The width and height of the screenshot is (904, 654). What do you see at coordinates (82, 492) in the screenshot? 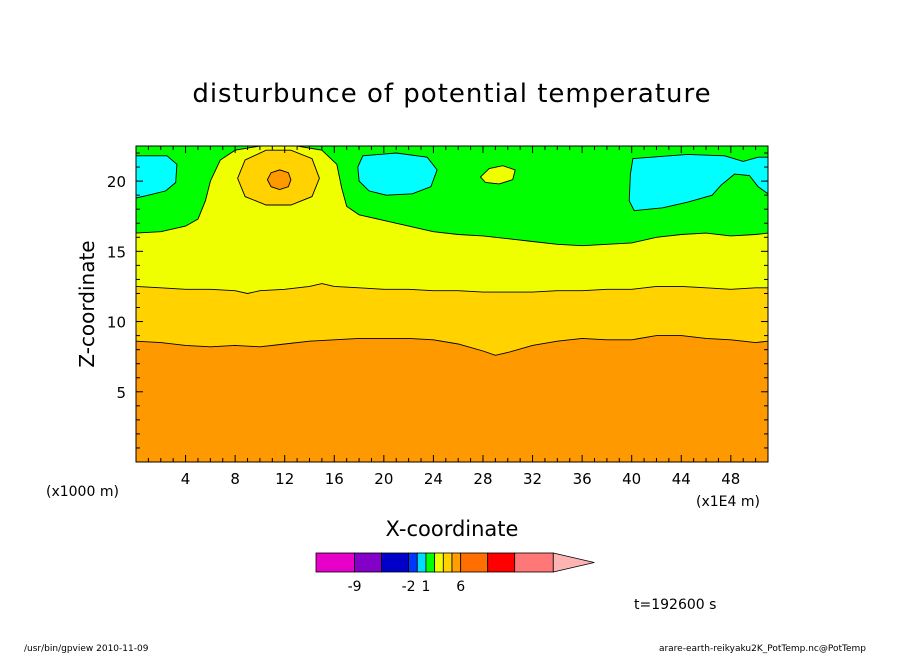
I see `x-unit-left: (x1000 m)` at bounding box center [82, 492].